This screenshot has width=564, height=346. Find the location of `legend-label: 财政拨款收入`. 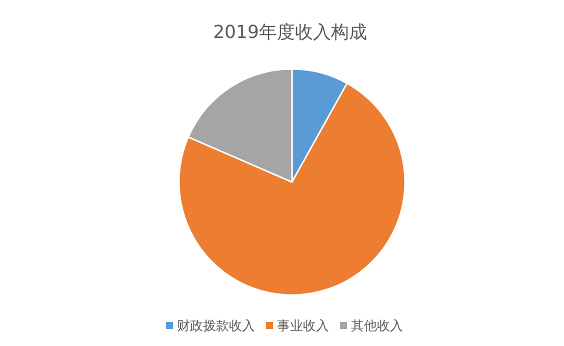

legend-label: 财政拨款收入 is located at coordinates (216, 326).